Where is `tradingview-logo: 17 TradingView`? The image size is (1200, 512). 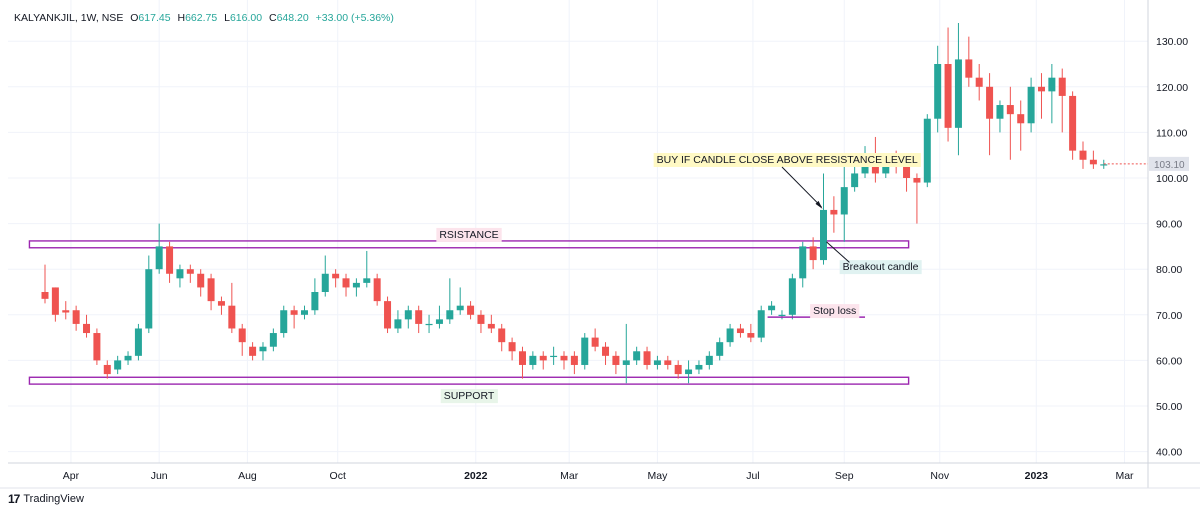
tradingview-logo: 17 TradingView is located at coordinates (46, 499).